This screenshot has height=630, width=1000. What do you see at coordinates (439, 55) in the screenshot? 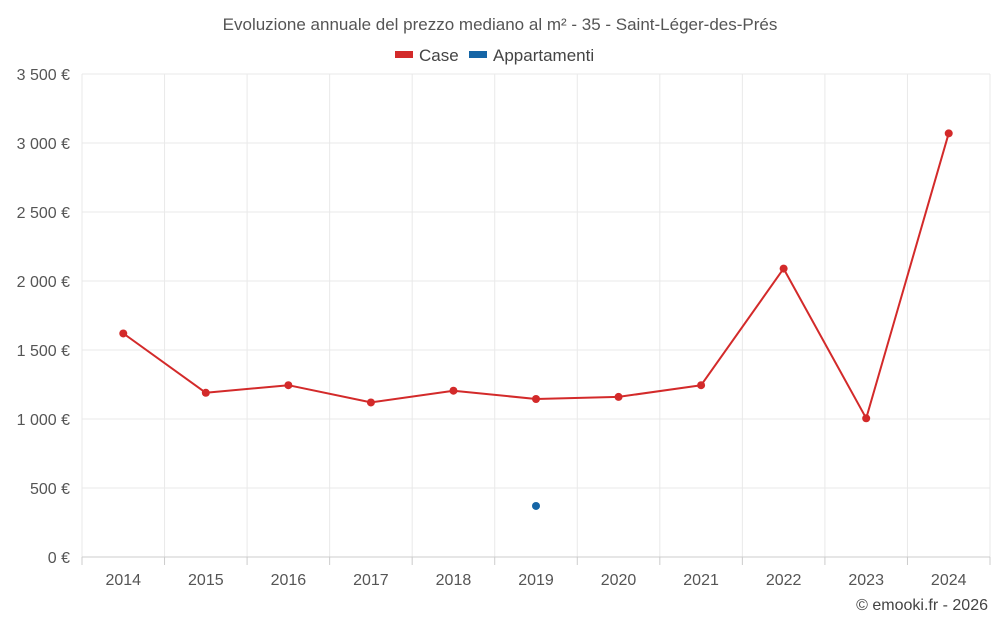
I see `legend-label-case: Case` at bounding box center [439, 55].